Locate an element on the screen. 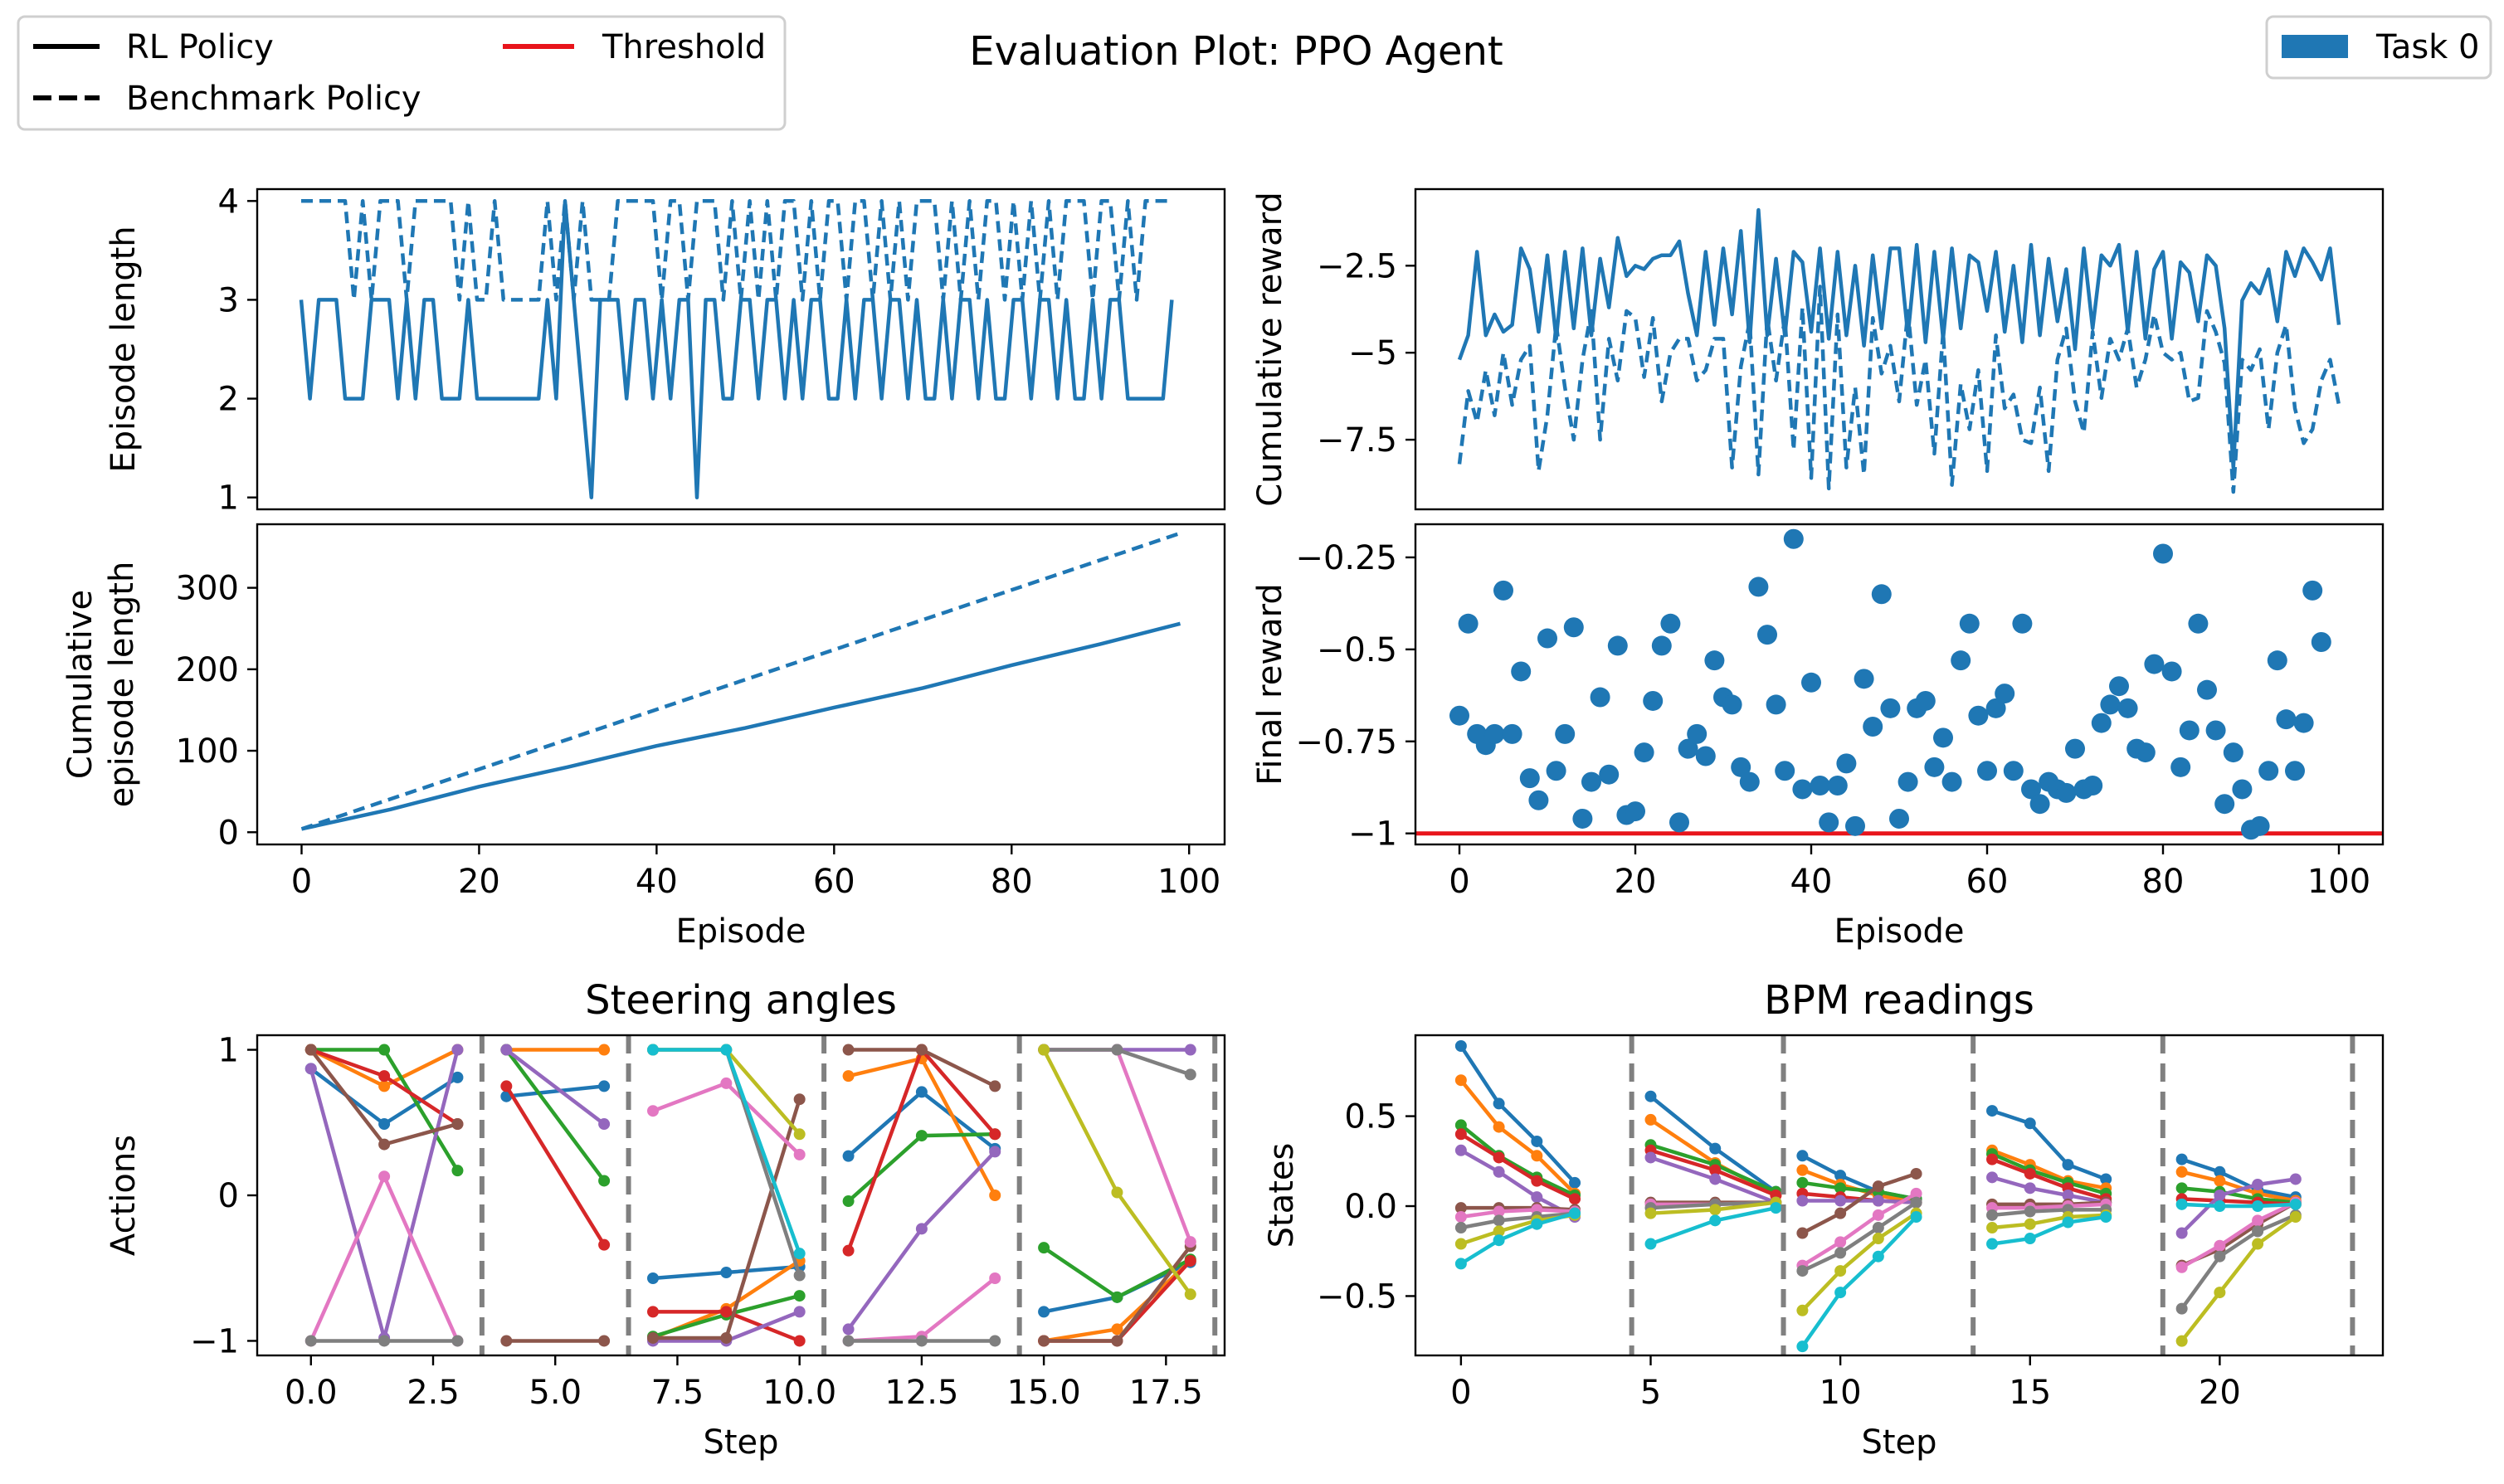 The height and width of the screenshot is (1484, 2504). y-axis-label: episode length is located at coordinates (122, 685).